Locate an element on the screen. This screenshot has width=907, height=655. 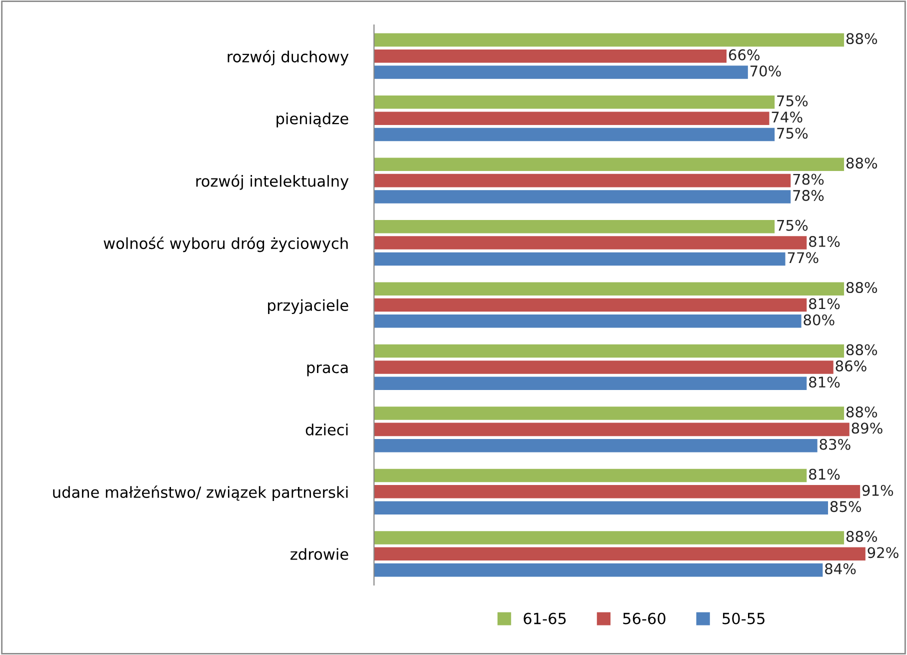
data-label: 80% is located at coordinates (819, 320).